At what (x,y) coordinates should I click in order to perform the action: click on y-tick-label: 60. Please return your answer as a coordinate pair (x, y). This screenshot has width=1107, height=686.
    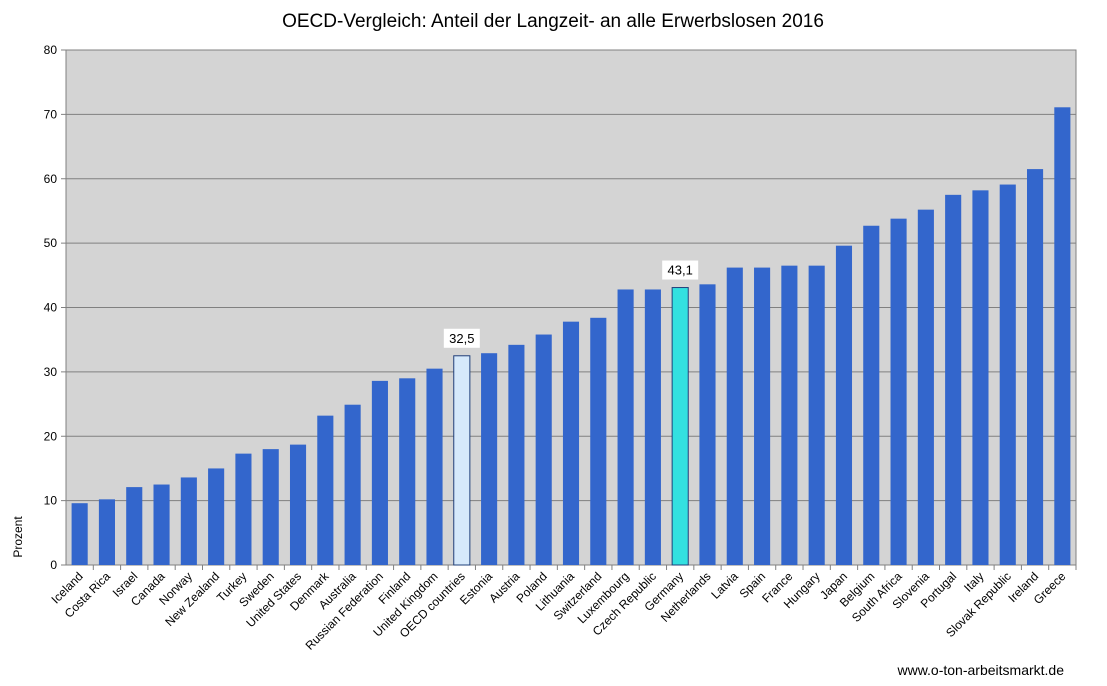
    Looking at the image, I should click on (51, 179).